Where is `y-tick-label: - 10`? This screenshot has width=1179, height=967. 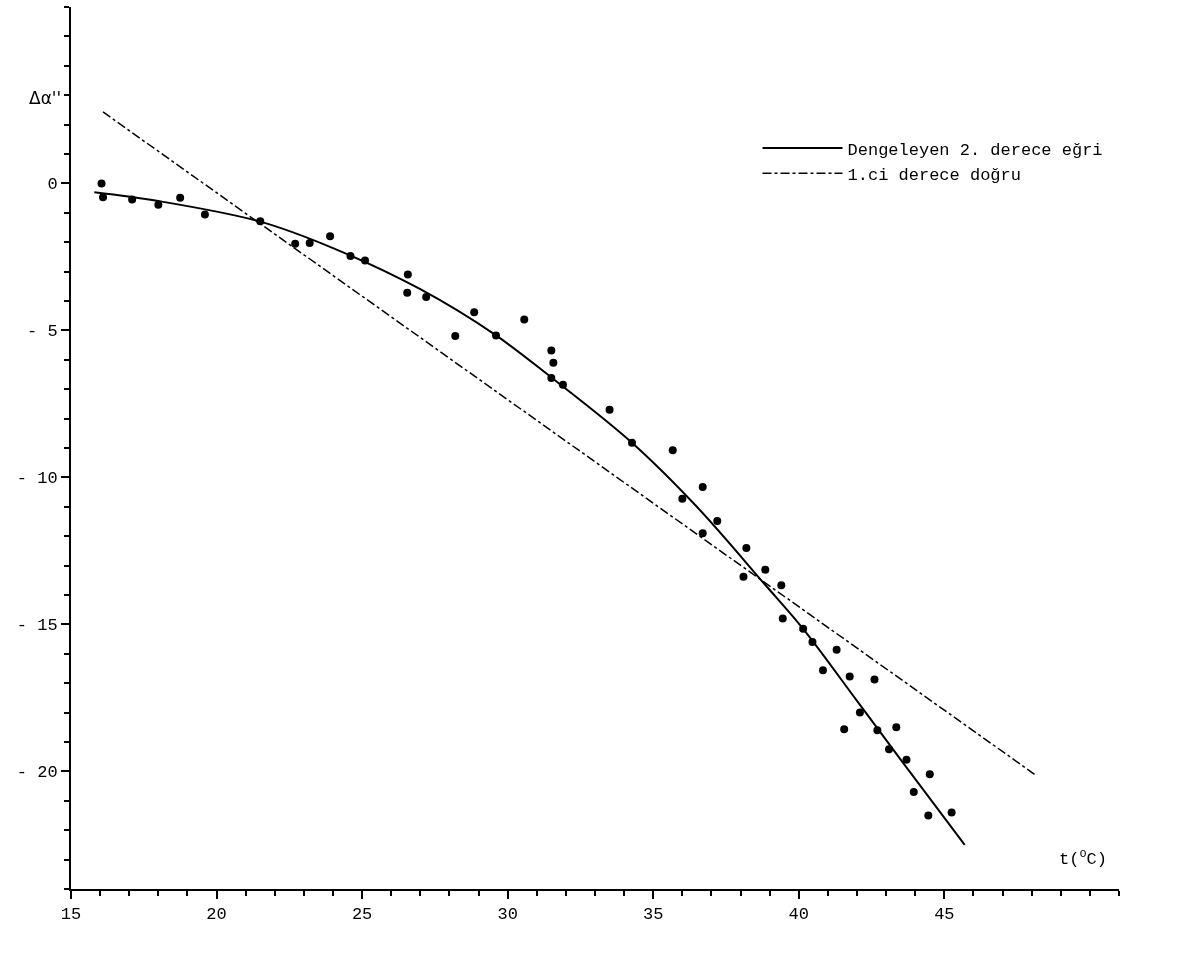 y-tick-label: - 10 is located at coordinates (37, 479).